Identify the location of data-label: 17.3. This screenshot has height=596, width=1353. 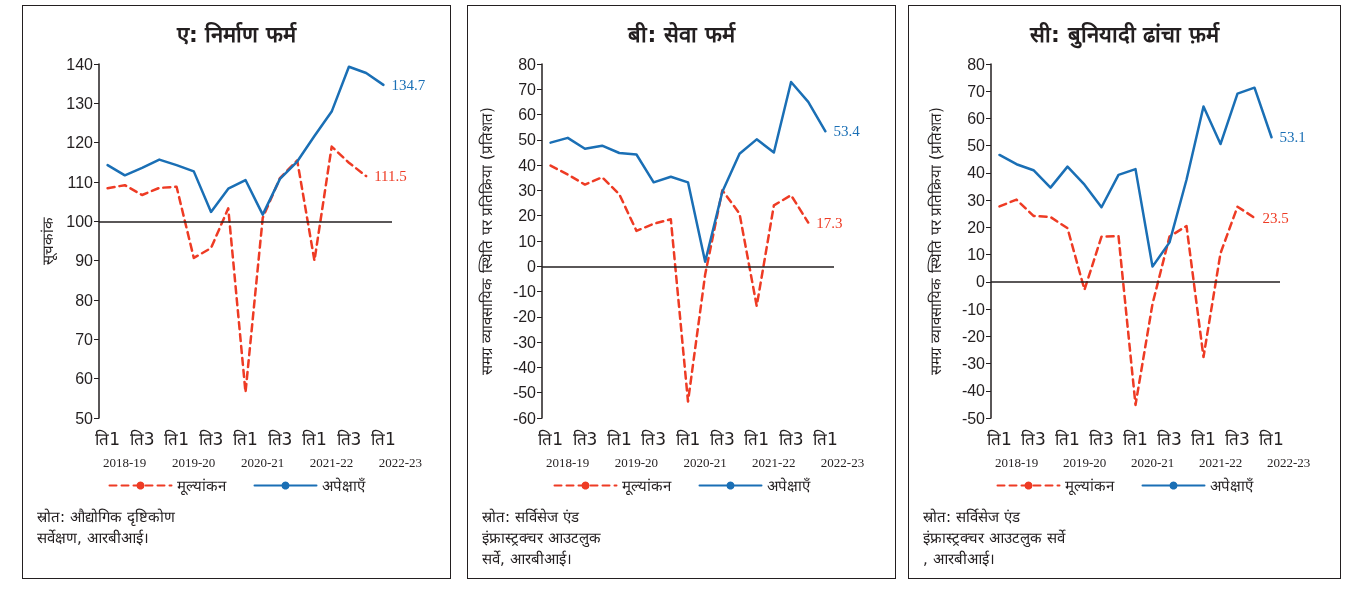
(829, 222).